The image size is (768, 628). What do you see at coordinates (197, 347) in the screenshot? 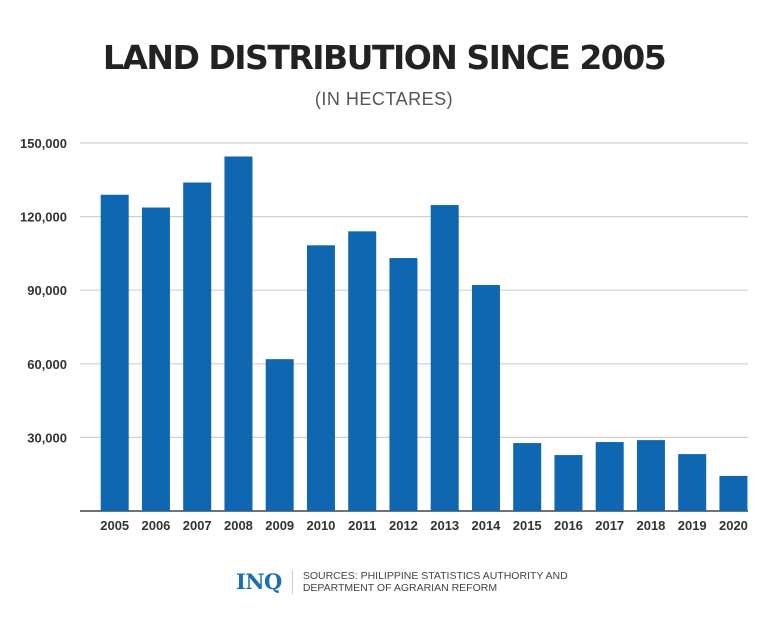
I see `bar-2007` at bounding box center [197, 347].